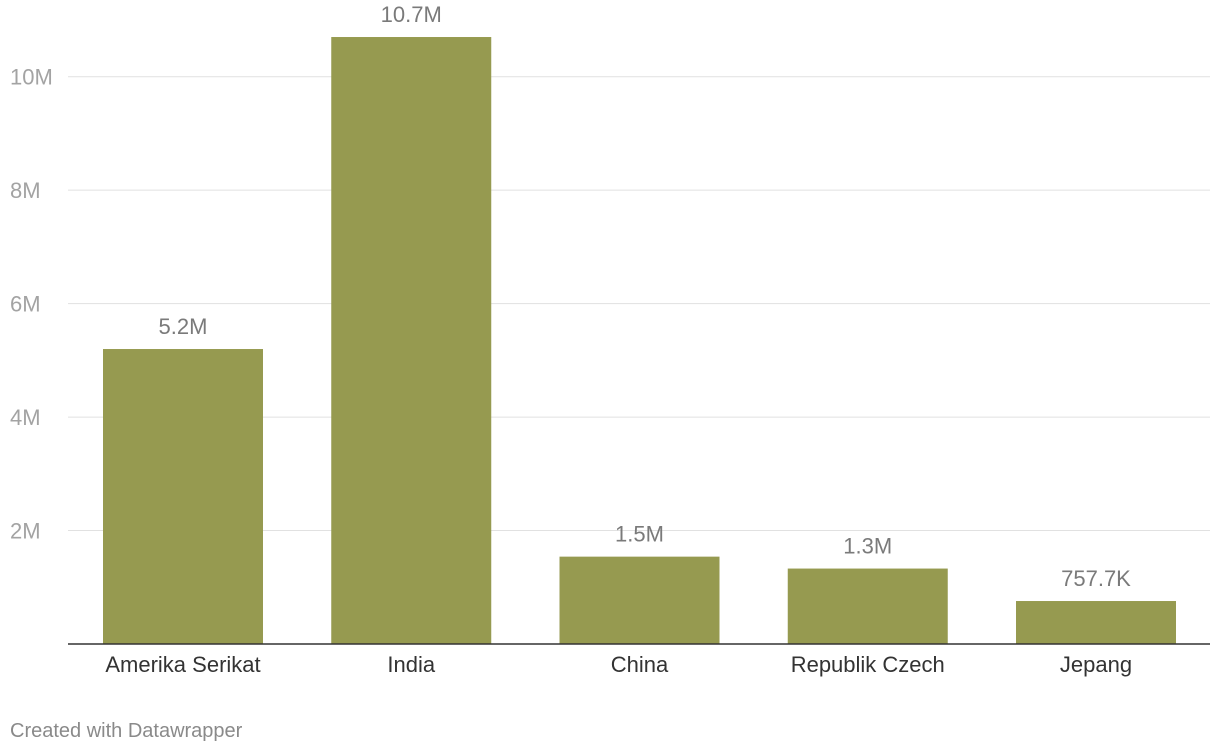 The width and height of the screenshot is (1220, 756). I want to click on x-tick-label: China, so click(640, 664).